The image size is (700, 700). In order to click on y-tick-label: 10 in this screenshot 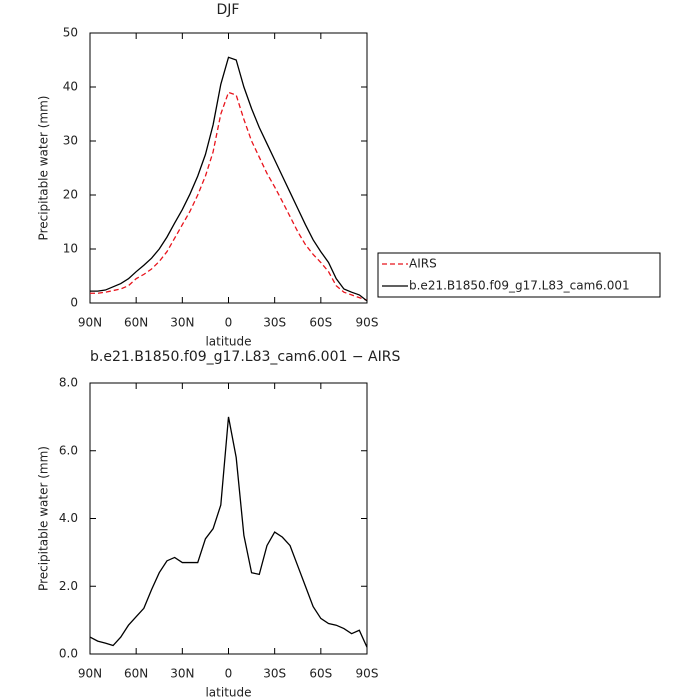, I will do `click(70, 249)`.